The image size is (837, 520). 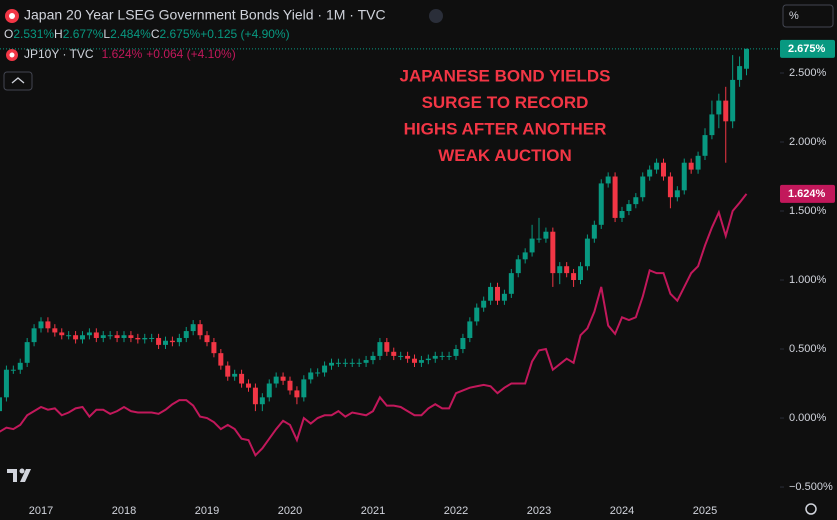 What do you see at coordinates (12, 475) in the screenshot?
I see `logo-part` at bounding box center [12, 475].